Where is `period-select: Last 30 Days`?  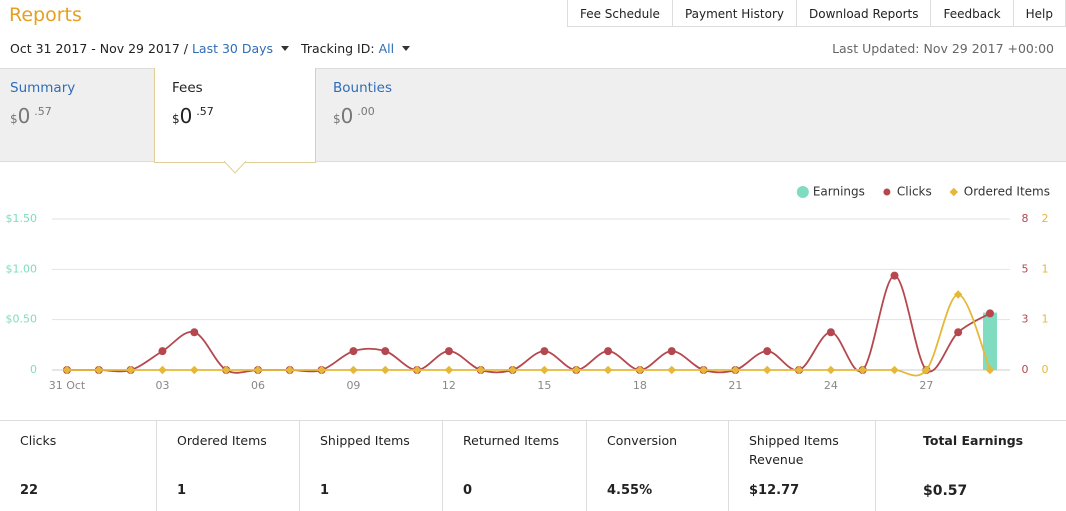
period-select: Last 30 Days is located at coordinates (232, 48).